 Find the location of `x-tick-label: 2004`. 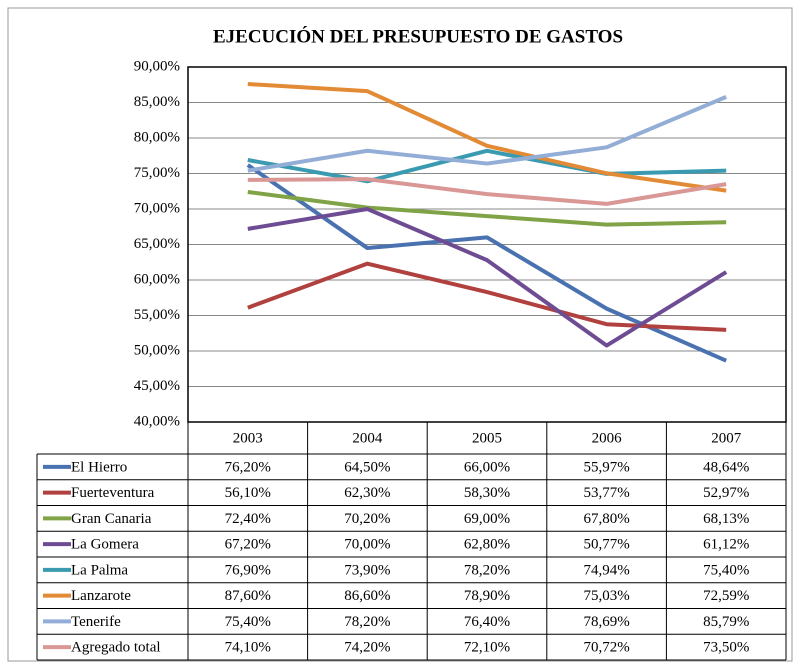

x-tick-label: 2004 is located at coordinates (367, 438).